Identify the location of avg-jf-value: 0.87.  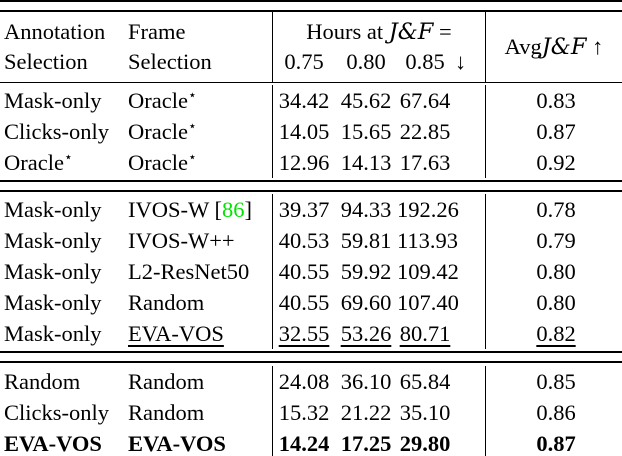
(556, 131).